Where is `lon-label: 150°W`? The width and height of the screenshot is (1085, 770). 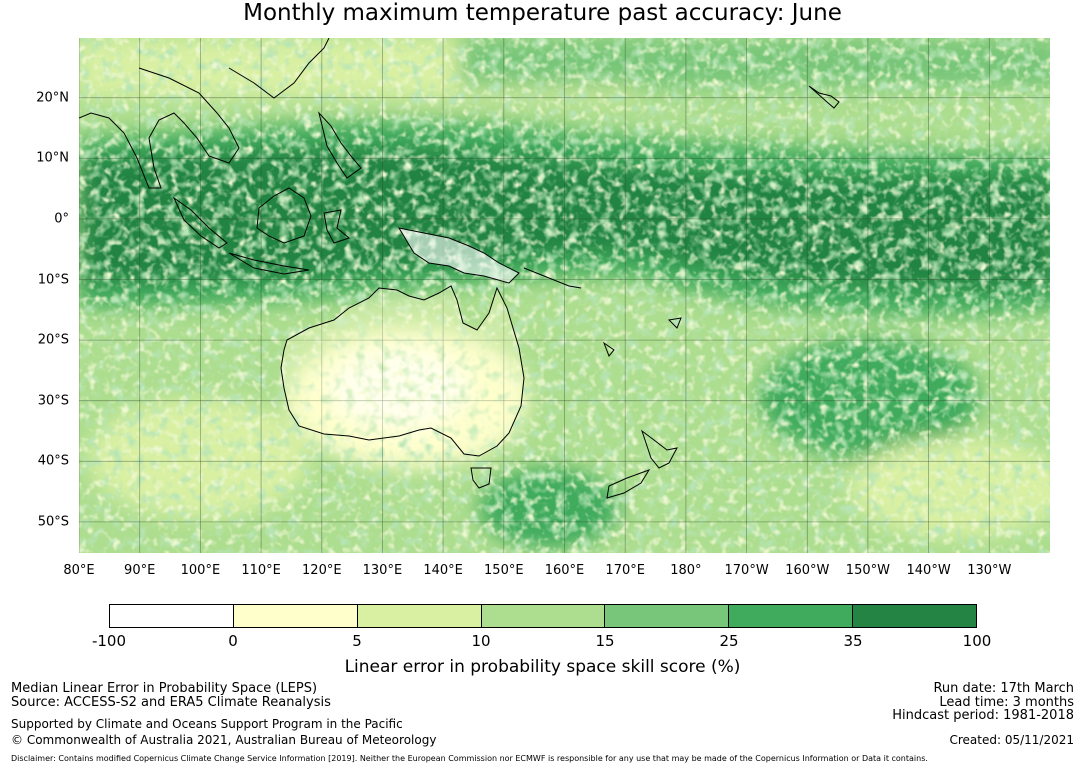
lon-label: 150°W is located at coordinates (867, 570).